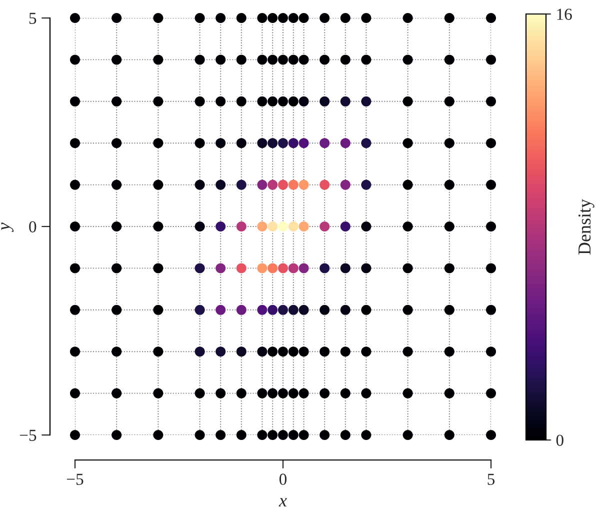 The height and width of the screenshot is (507, 607). I want to click on y-tick-label: −5, so click(28, 435).